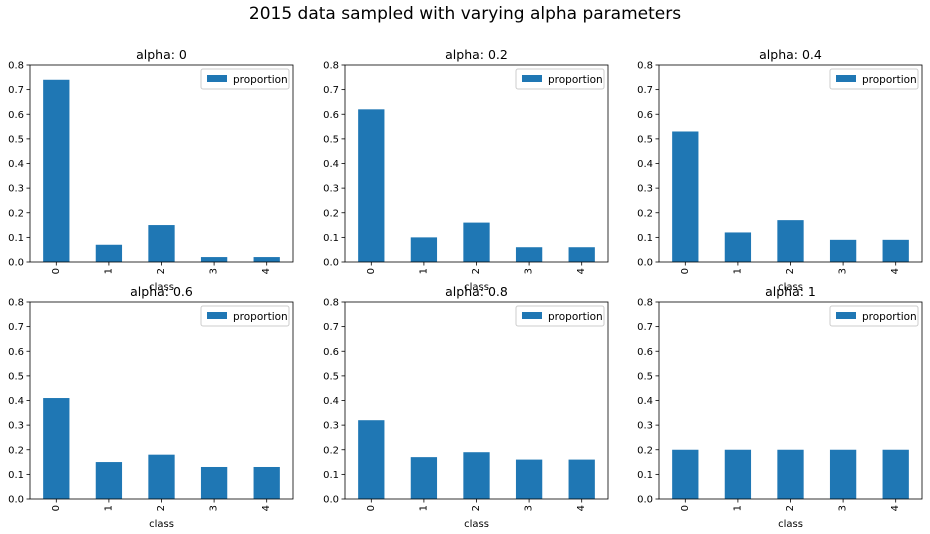  I want to click on subplot-title: alpha: 0.4, so click(790, 54).